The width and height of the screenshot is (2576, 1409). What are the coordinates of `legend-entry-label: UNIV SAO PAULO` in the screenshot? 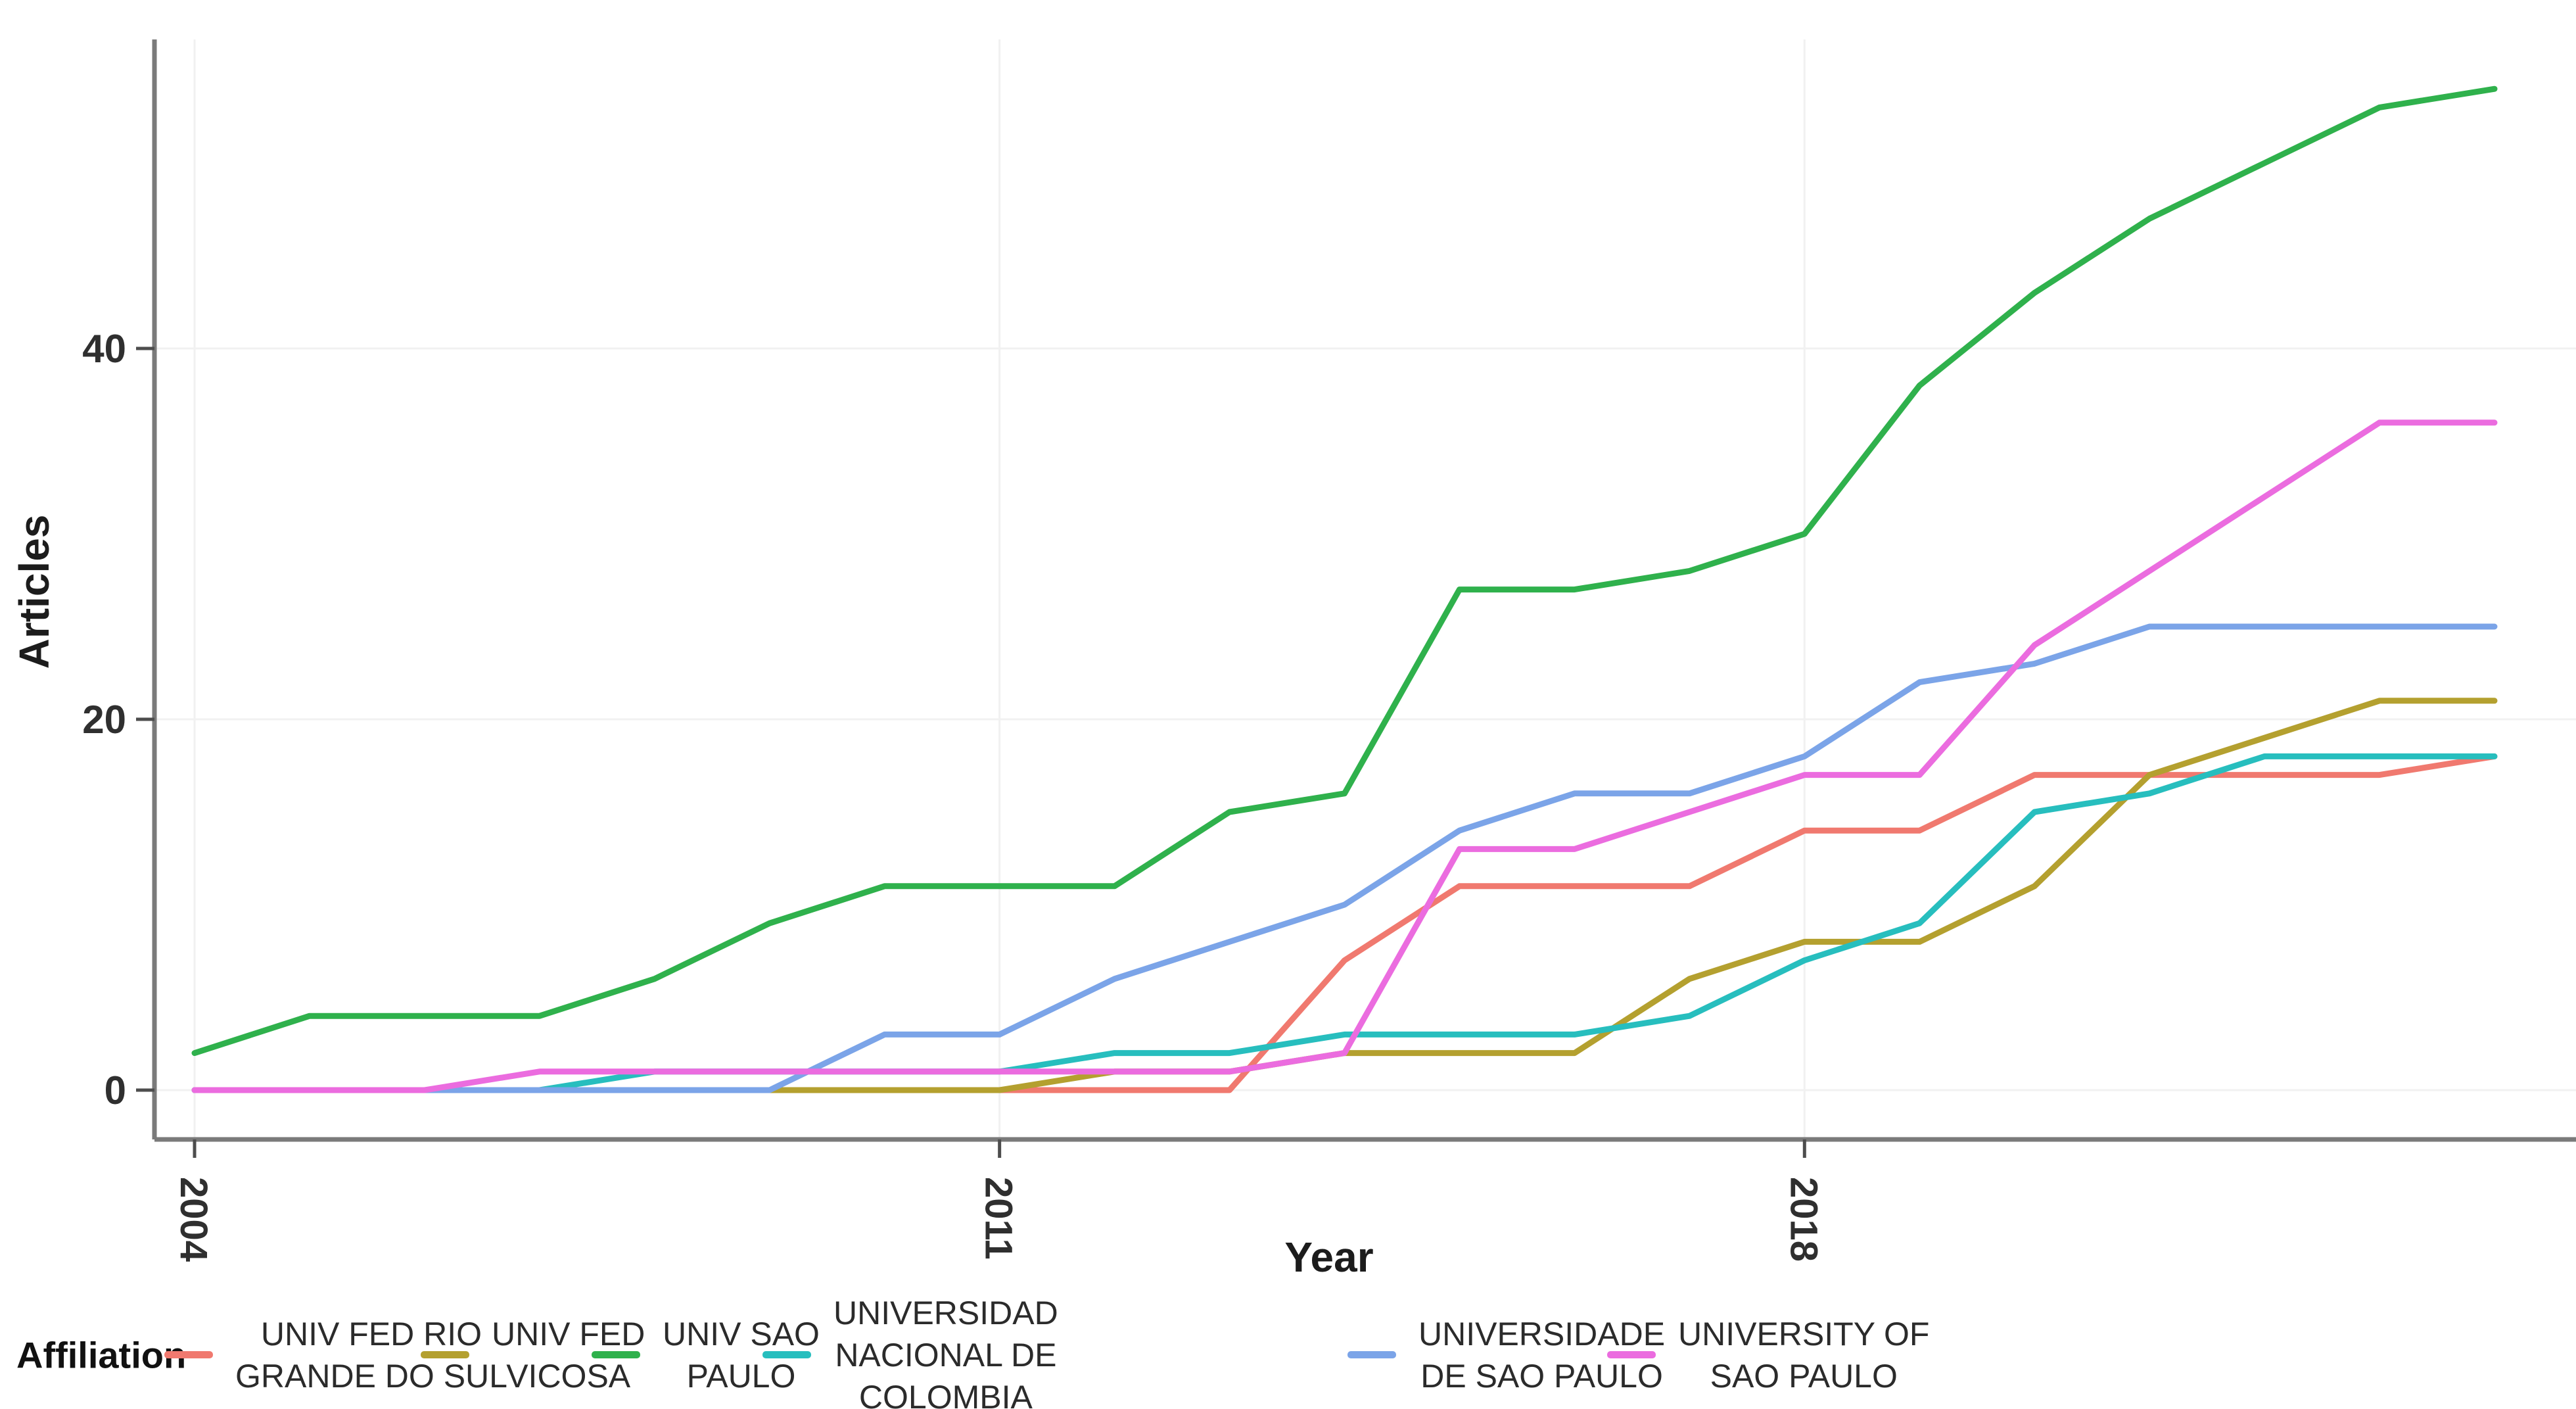 It's located at (741, 1355).